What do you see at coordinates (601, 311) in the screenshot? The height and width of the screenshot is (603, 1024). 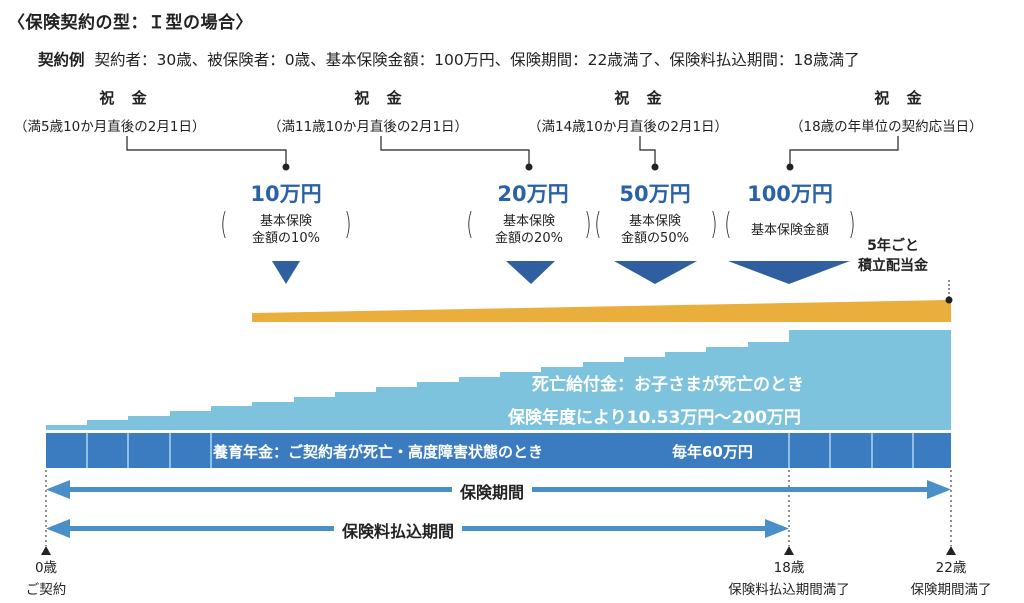 I see `dividend-wedge` at bounding box center [601, 311].